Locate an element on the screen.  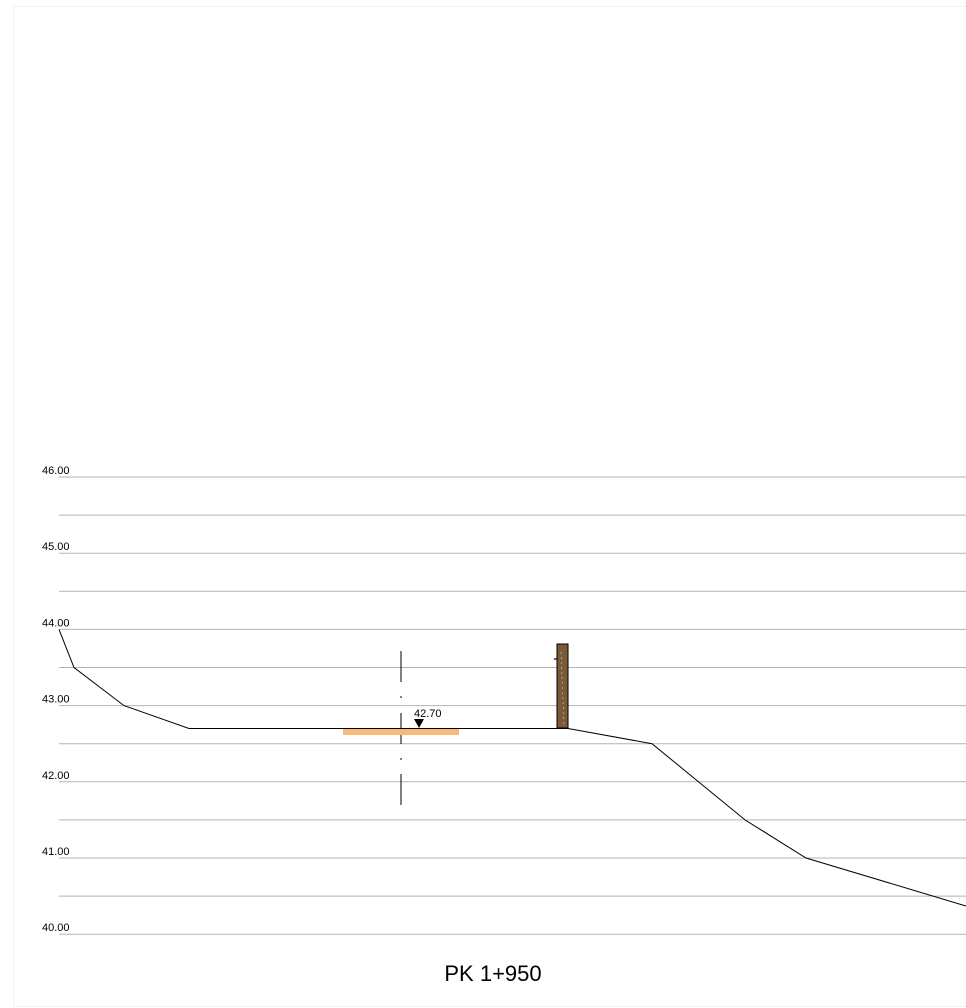
elevation-label: 41.00 is located at coordinates (56, 852).